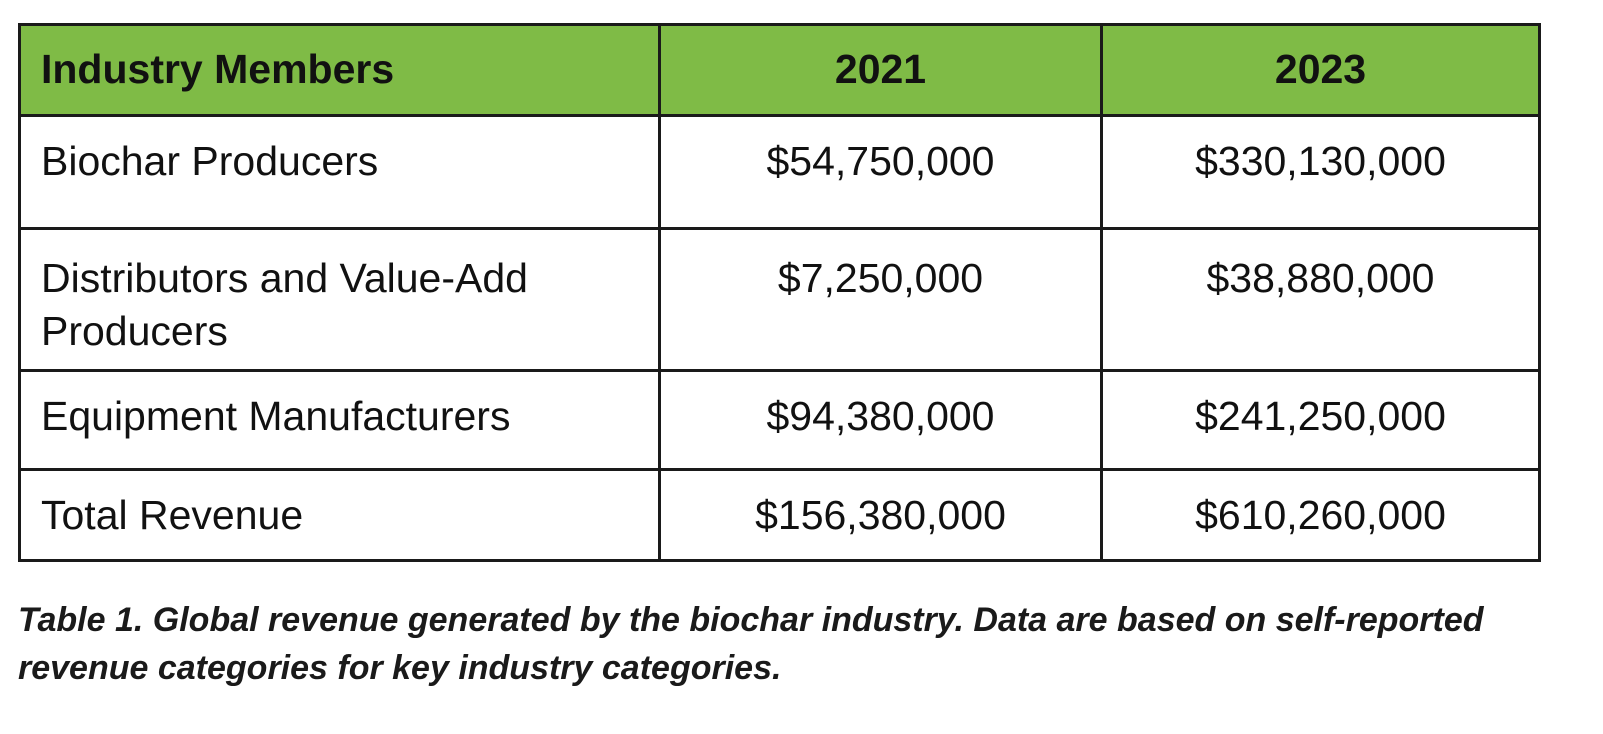 This screenshot has height=734, width=1603. I want to click on column-header-industry-members: Industry Members, so click(339, 70).